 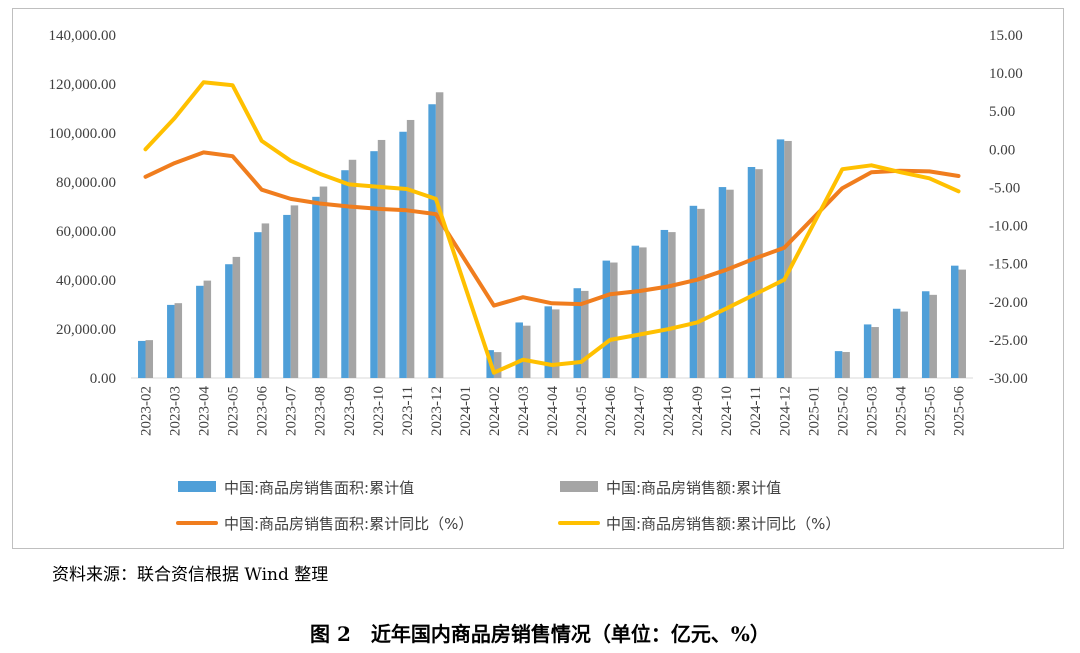 I want to click on x-axis-category-label: 2025-06, so click(x=959, y=411).